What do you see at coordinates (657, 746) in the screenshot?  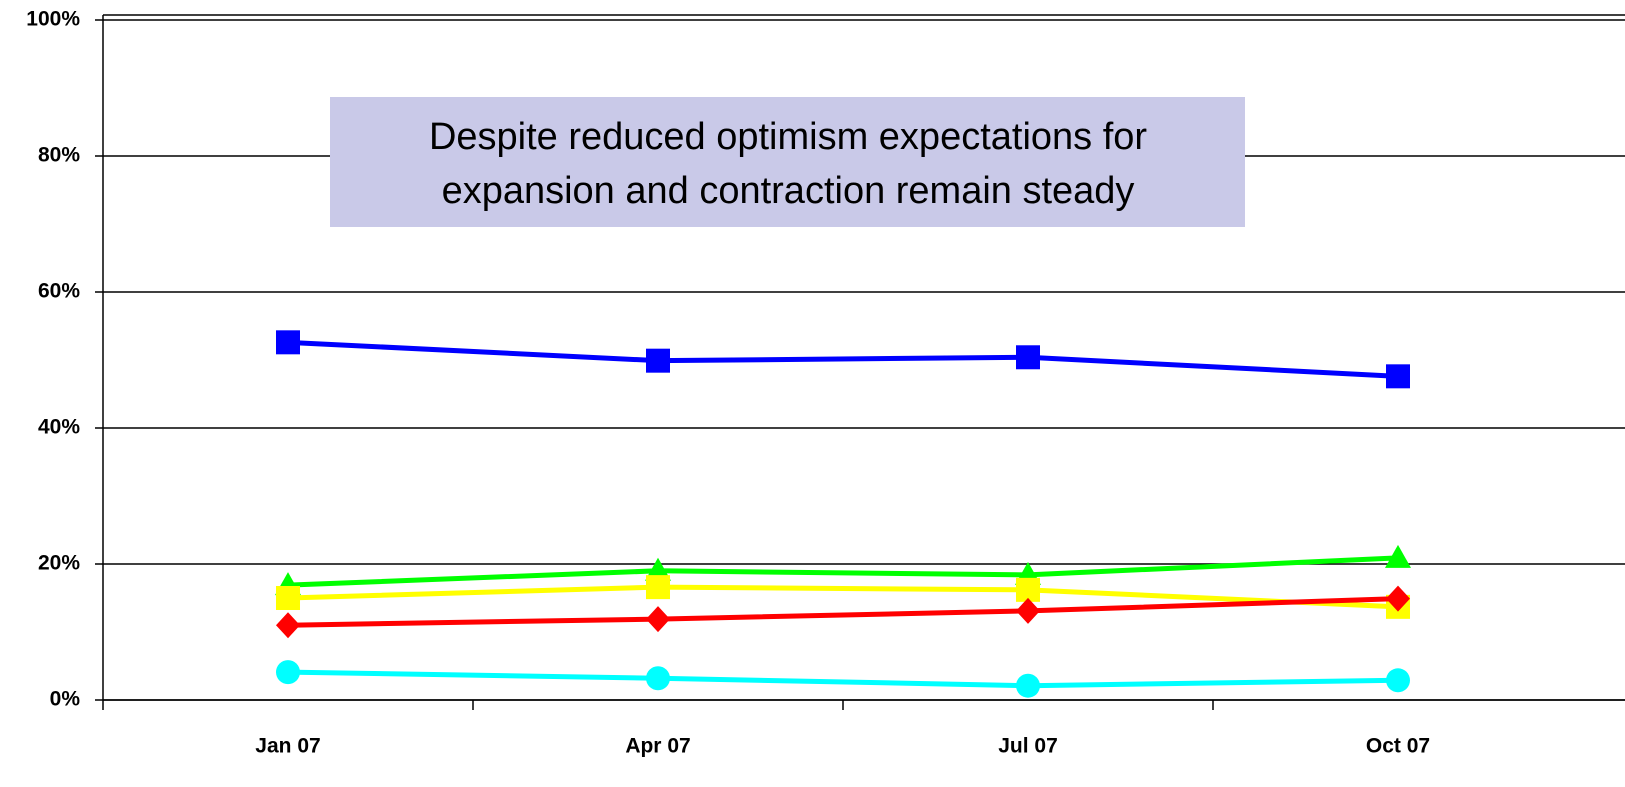 I see `x-tick-label: Apr 07` at bounding box center [657, 746].